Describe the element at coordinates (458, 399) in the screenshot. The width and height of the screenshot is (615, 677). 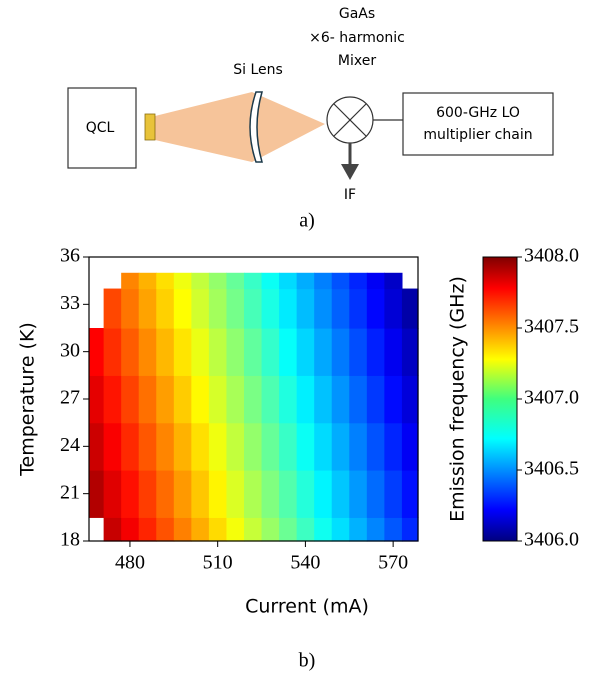
I see `colorbar-title: Emission frequency (GHz)` at that location.